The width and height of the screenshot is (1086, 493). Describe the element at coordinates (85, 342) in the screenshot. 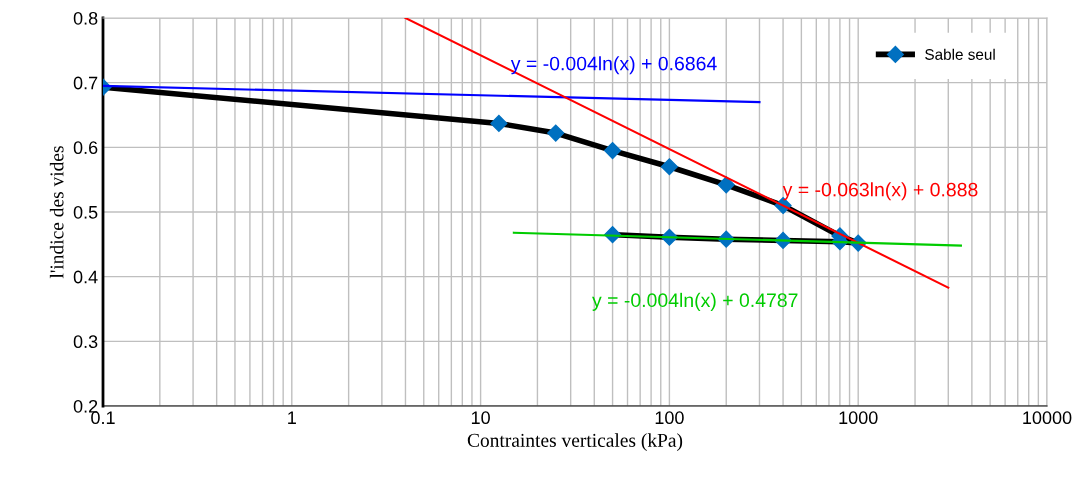

I see `y-tick-label: 0.3` at that location.